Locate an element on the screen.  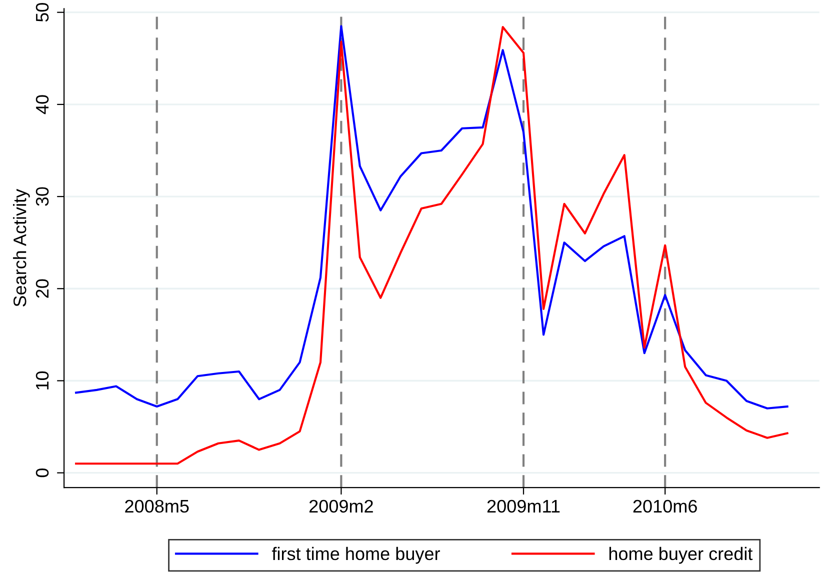
y-tick-label: 40 is located at coordinates (42, 104).